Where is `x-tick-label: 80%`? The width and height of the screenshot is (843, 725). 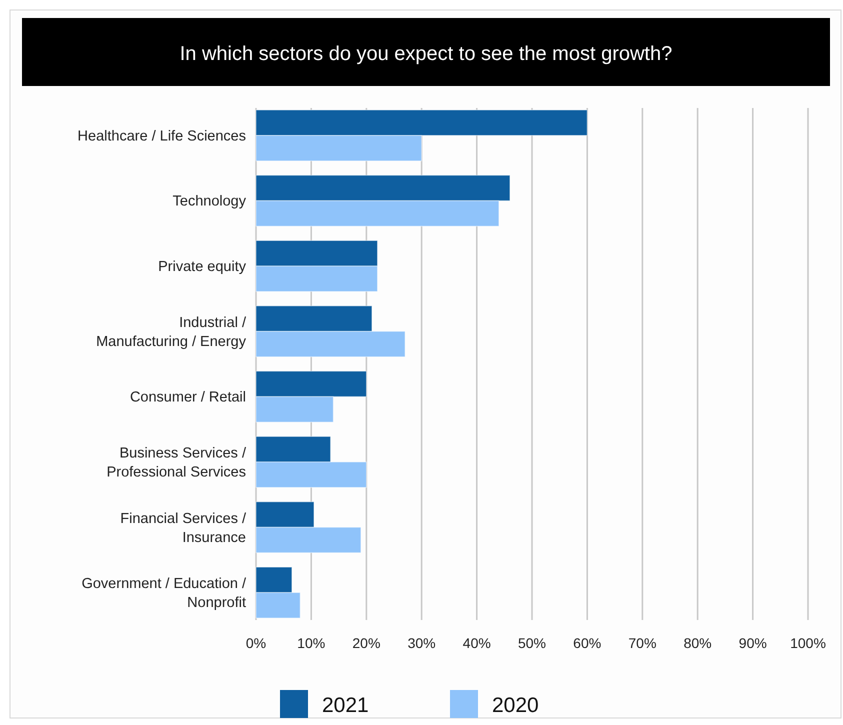
x-tick-label: 80% is located at coordinates (698, 643).